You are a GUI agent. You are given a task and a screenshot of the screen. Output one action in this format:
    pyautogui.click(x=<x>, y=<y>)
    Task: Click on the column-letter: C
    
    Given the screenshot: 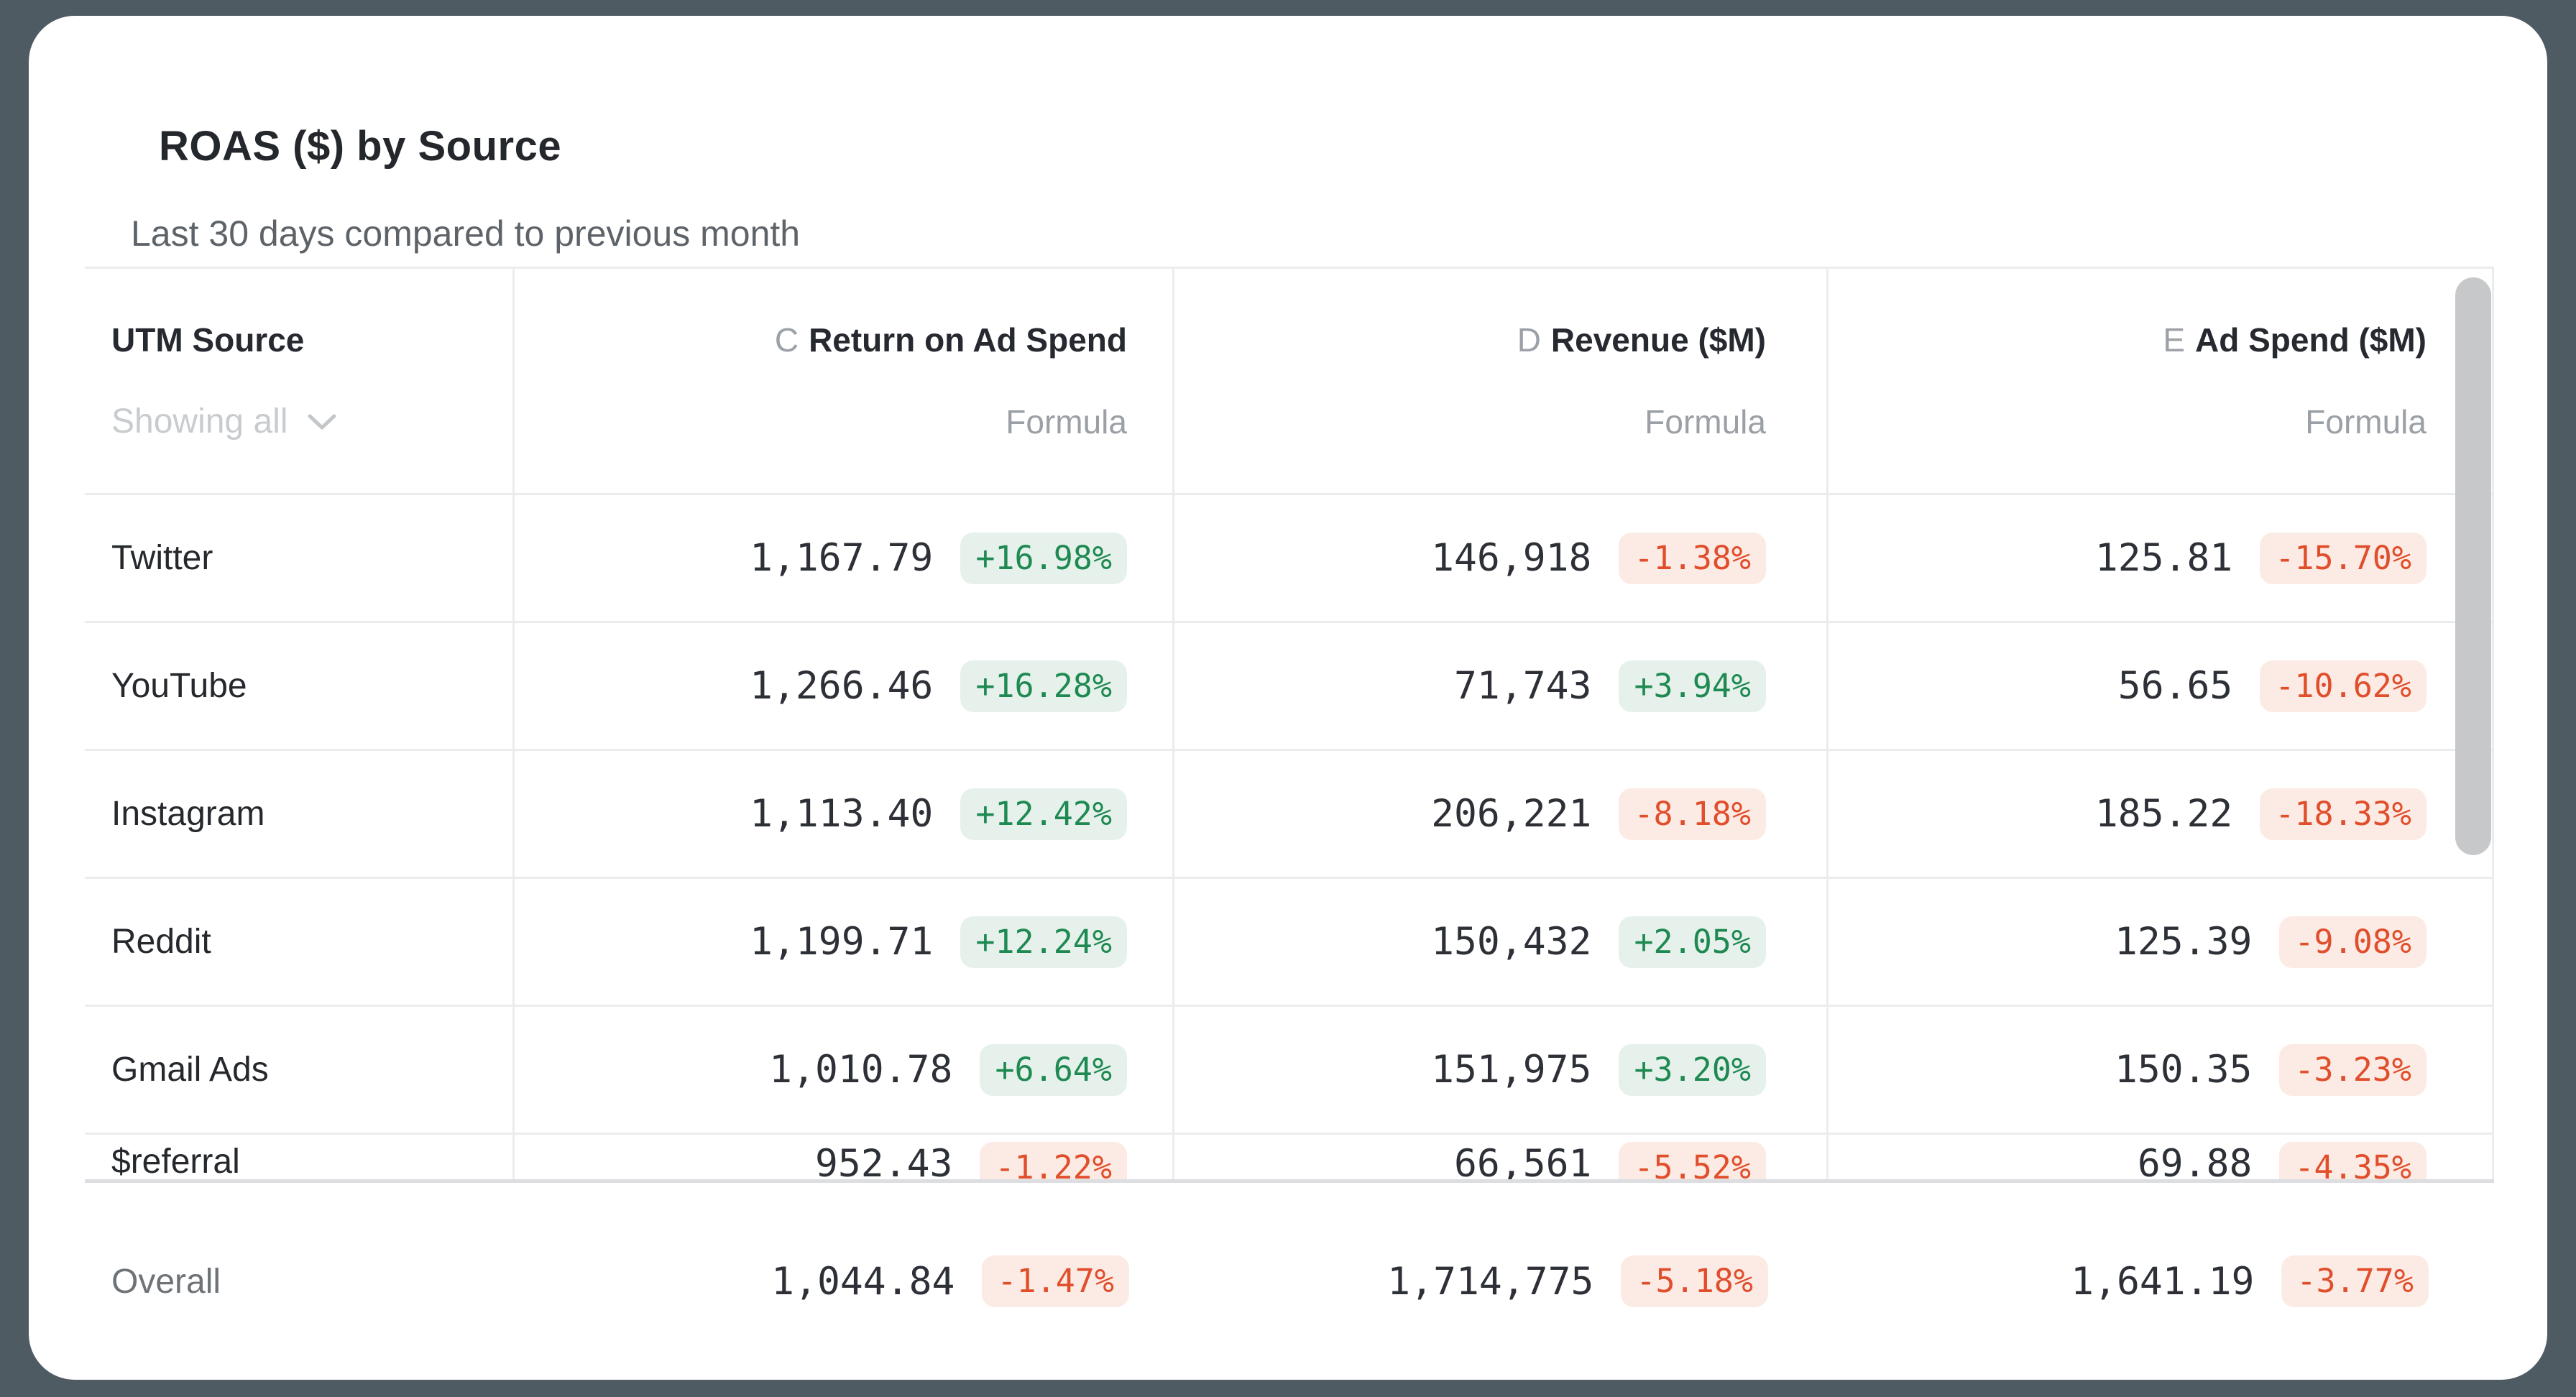 What is the action you would take?
    pyautogui.click(x=786, y=340)
    